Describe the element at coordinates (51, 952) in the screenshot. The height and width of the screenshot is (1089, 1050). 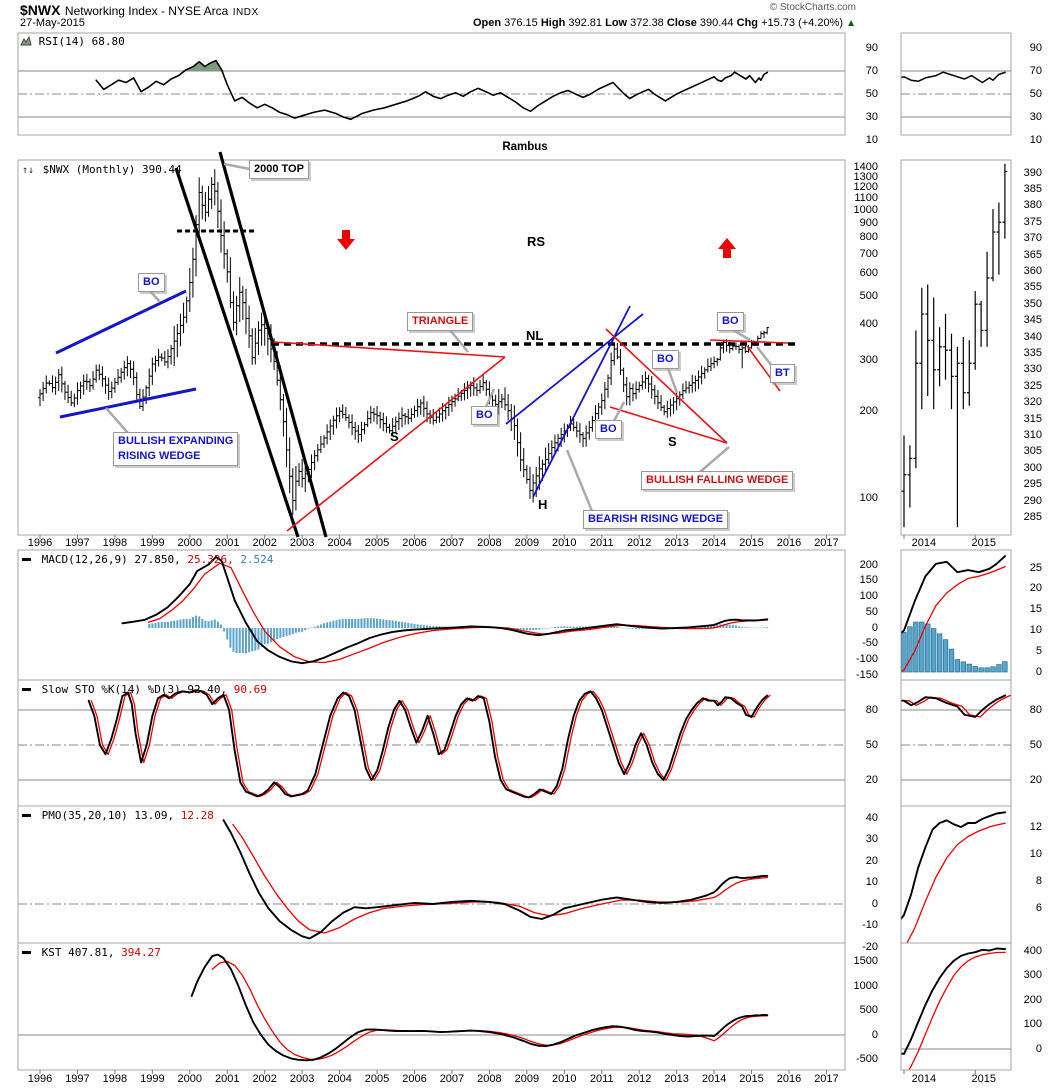
I see `kst-name: KST` at that location.